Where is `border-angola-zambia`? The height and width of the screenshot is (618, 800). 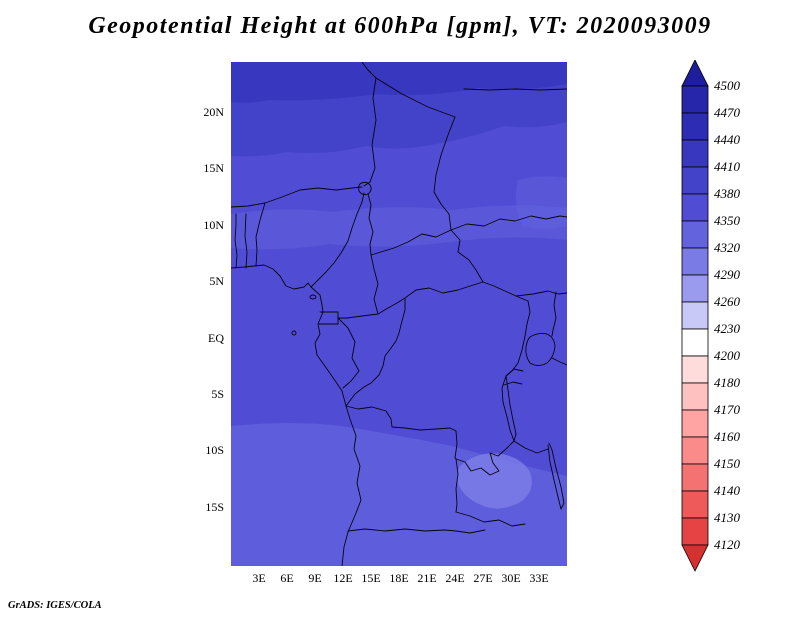 border-angola-zambia is located at coordinates (456, 471).